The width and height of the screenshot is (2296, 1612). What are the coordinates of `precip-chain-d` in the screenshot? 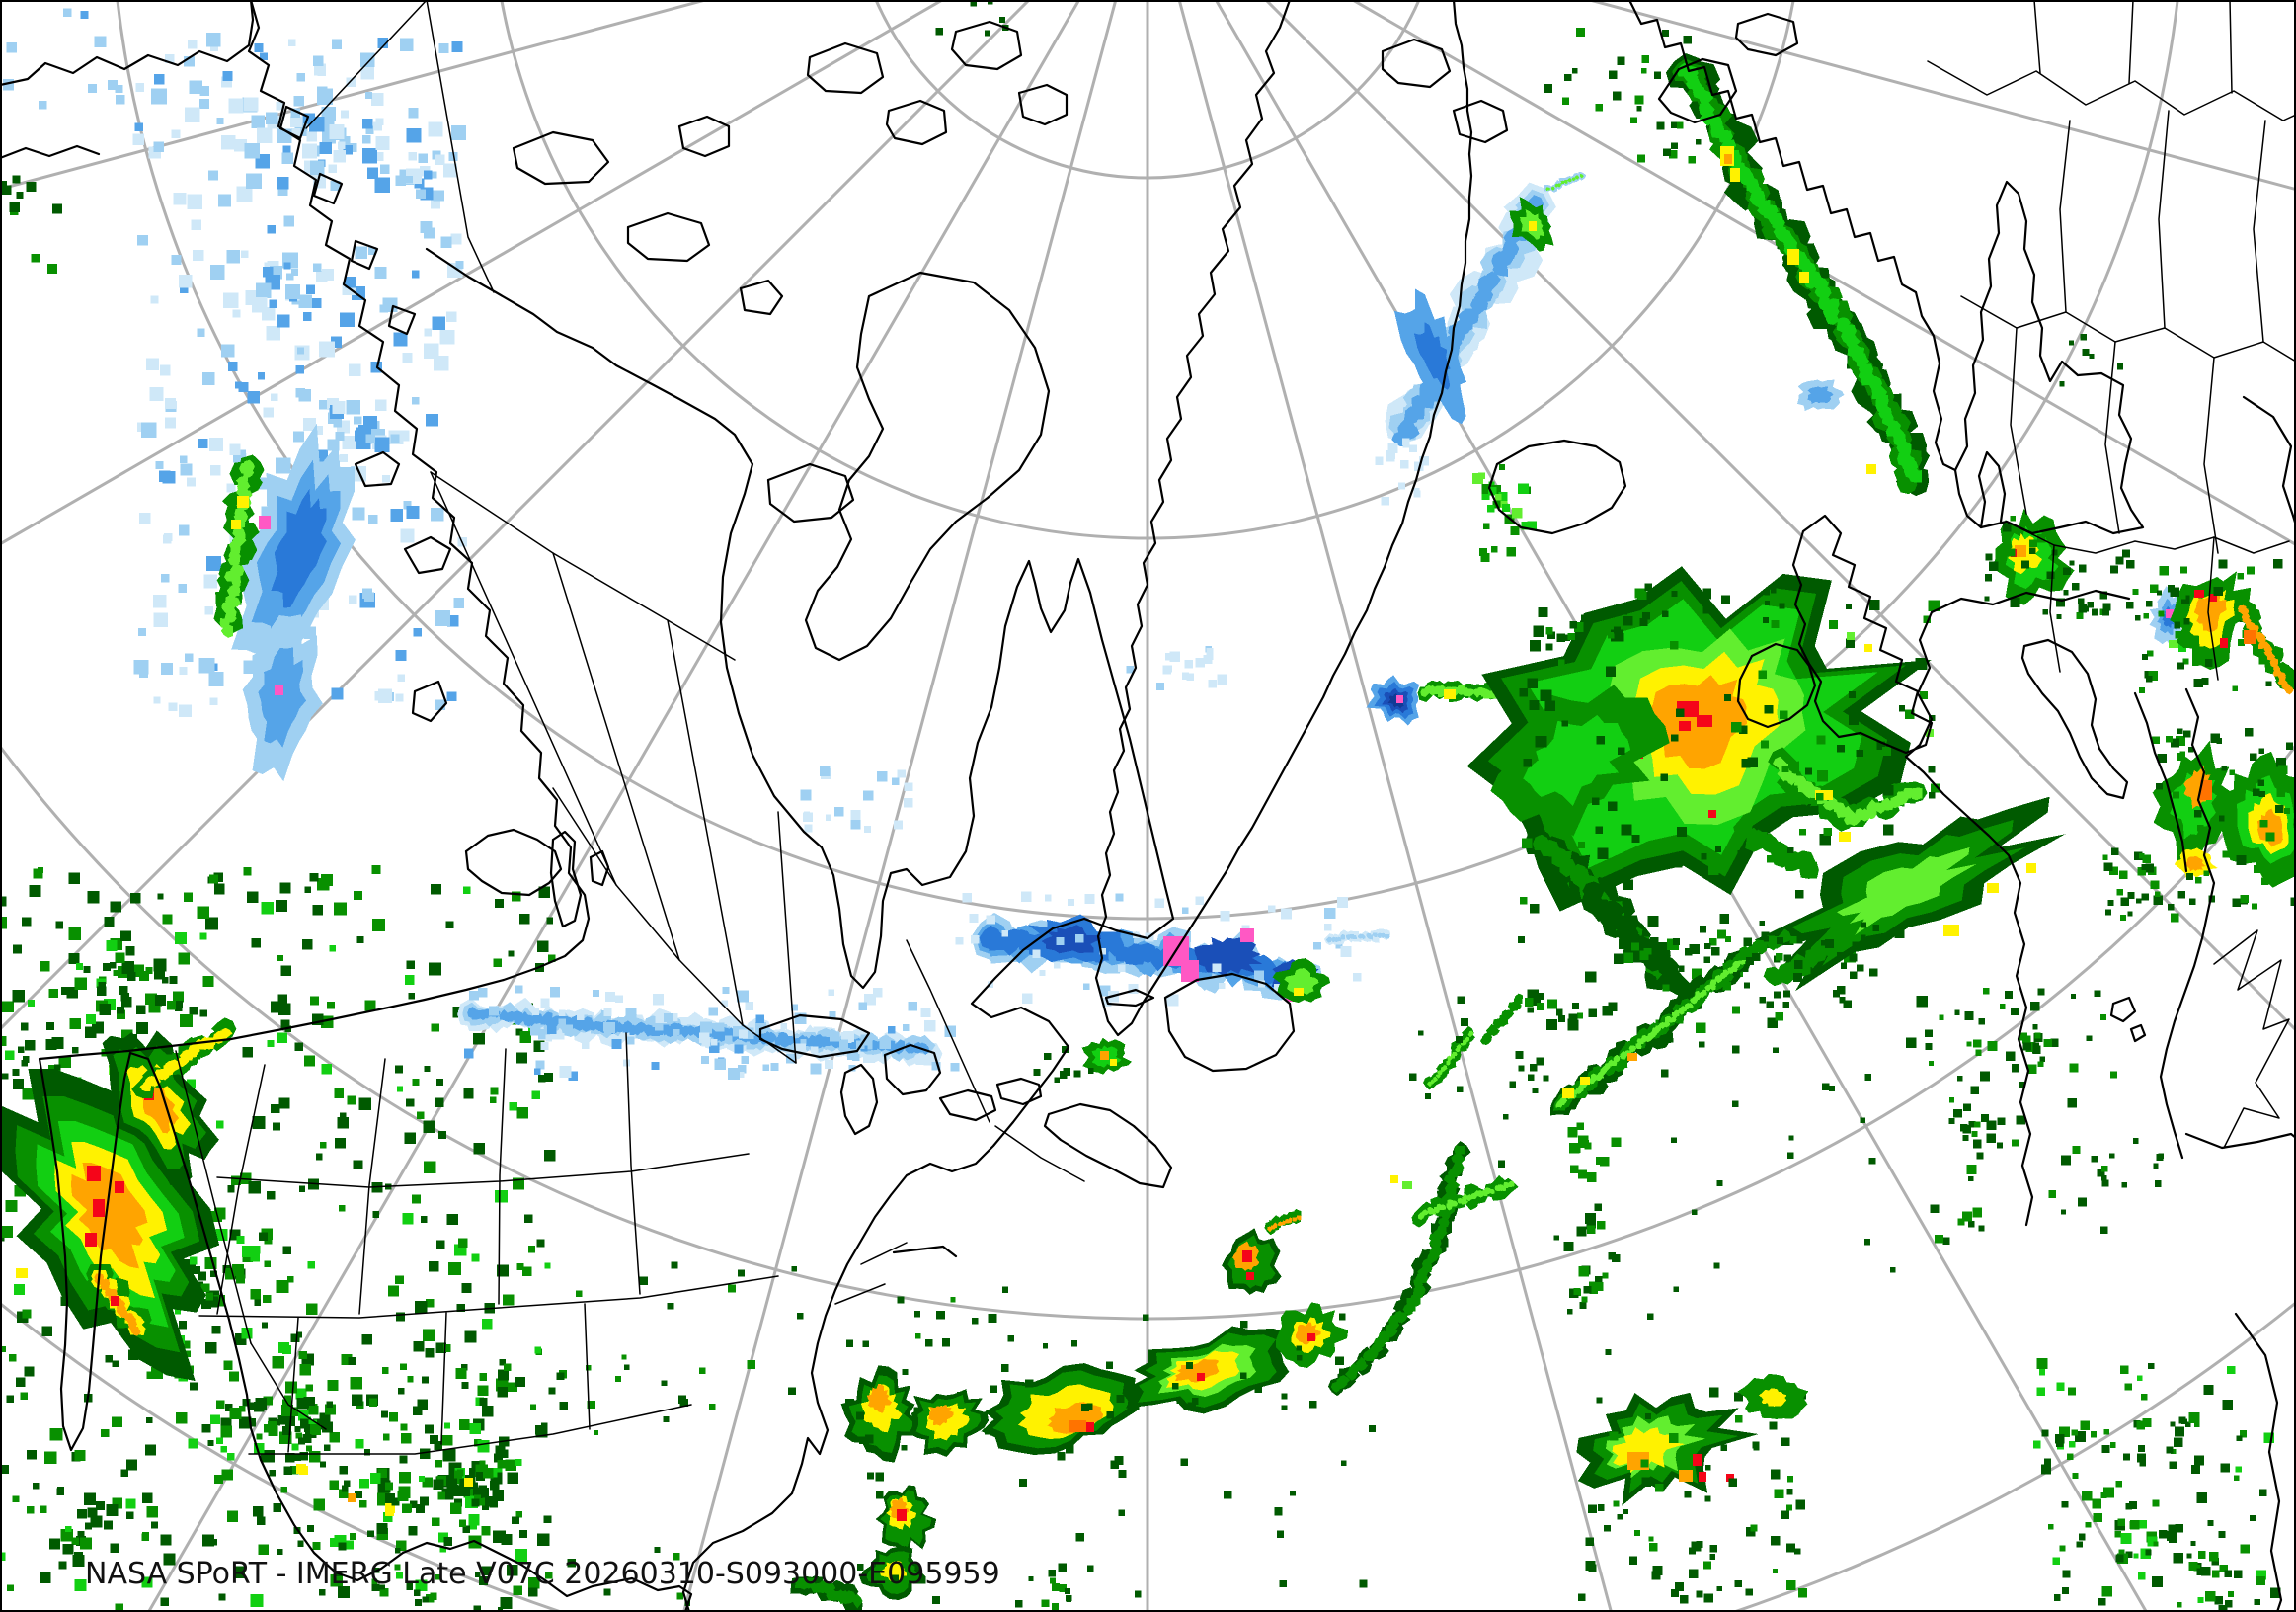 It's located at (1592, 1216).